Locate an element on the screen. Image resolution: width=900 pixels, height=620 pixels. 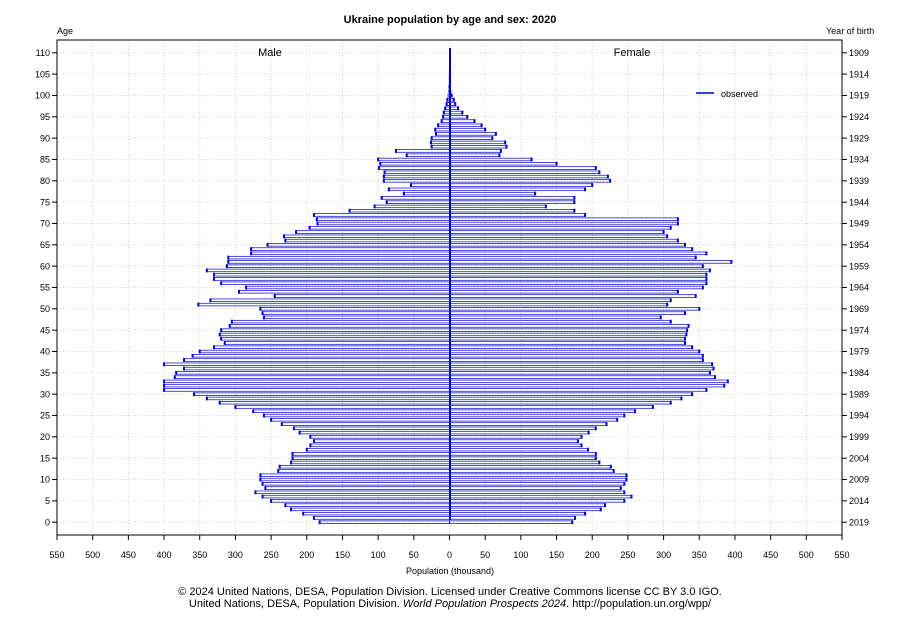
age-tick-label: 70 is located at coordinates (45, 224).